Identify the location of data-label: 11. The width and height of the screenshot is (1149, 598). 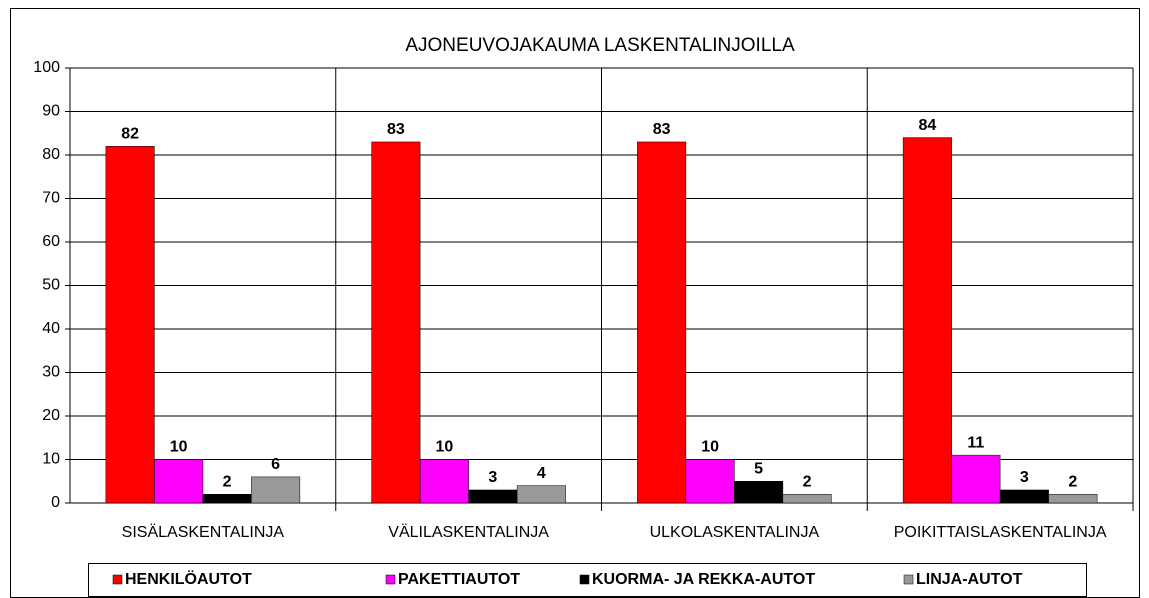
(975, 442).